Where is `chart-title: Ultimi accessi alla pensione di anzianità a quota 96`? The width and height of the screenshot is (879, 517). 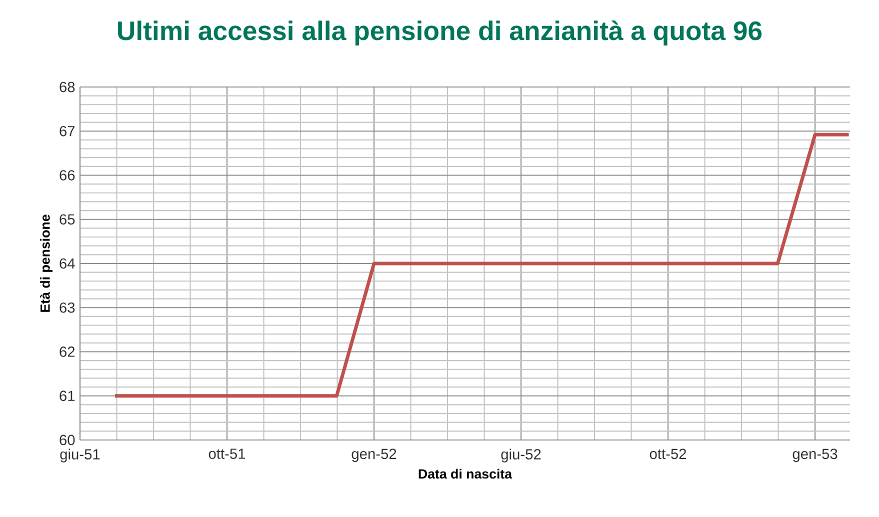
chart-title: Ultimi accessi alla pensione di anzianità a quota 96 is located at coordinates (440, 33).